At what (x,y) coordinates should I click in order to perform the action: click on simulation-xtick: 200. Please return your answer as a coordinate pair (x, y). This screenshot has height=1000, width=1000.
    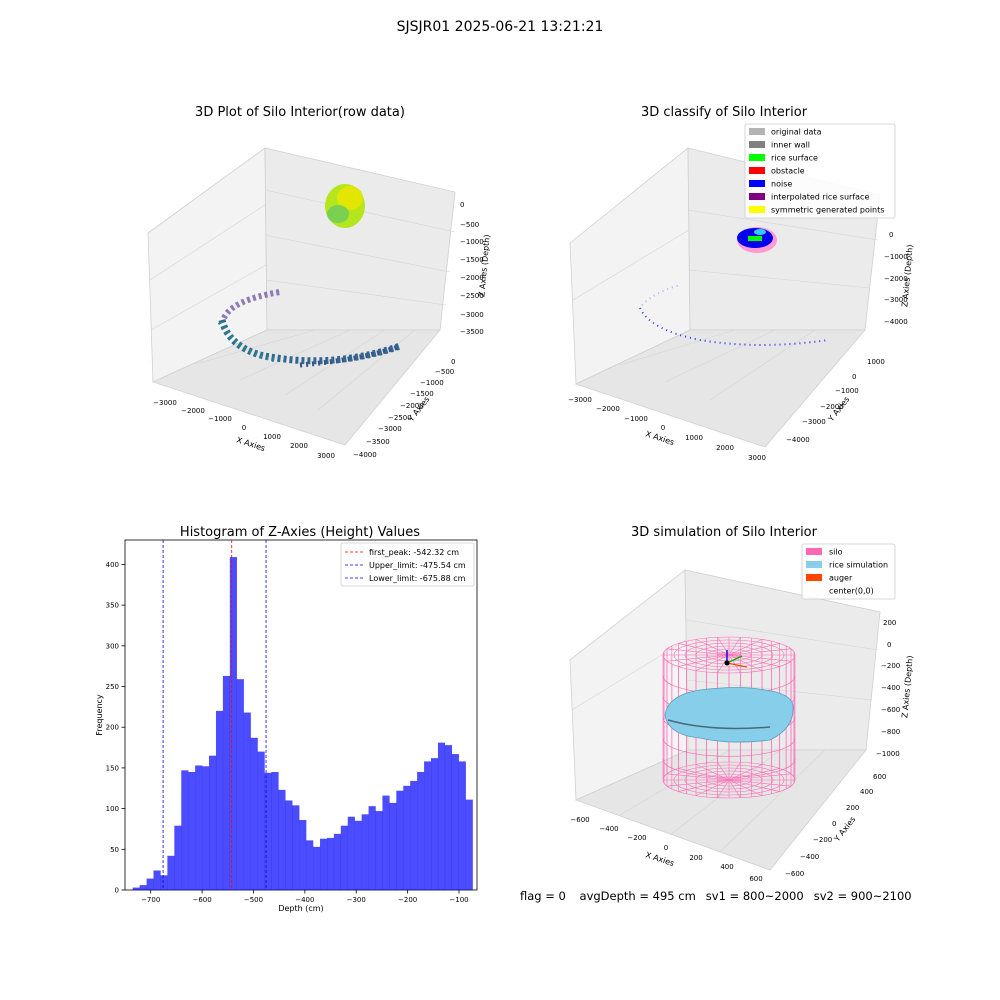
    Looking at the image, I should click on (695, 858).